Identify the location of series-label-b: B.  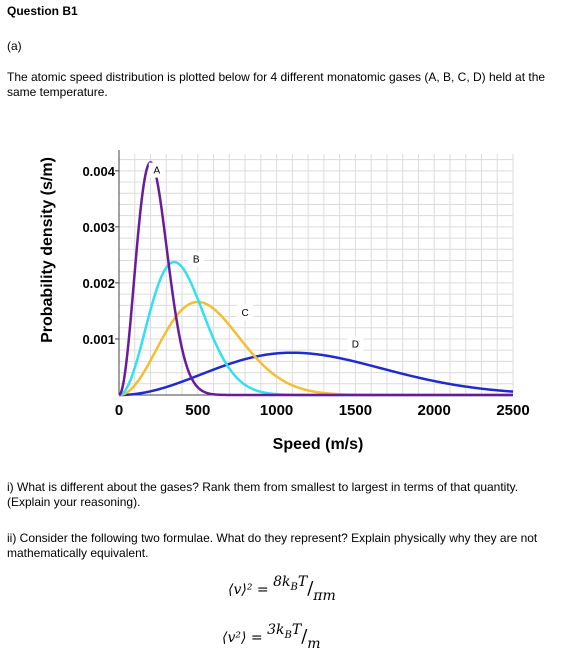
(196, 260).